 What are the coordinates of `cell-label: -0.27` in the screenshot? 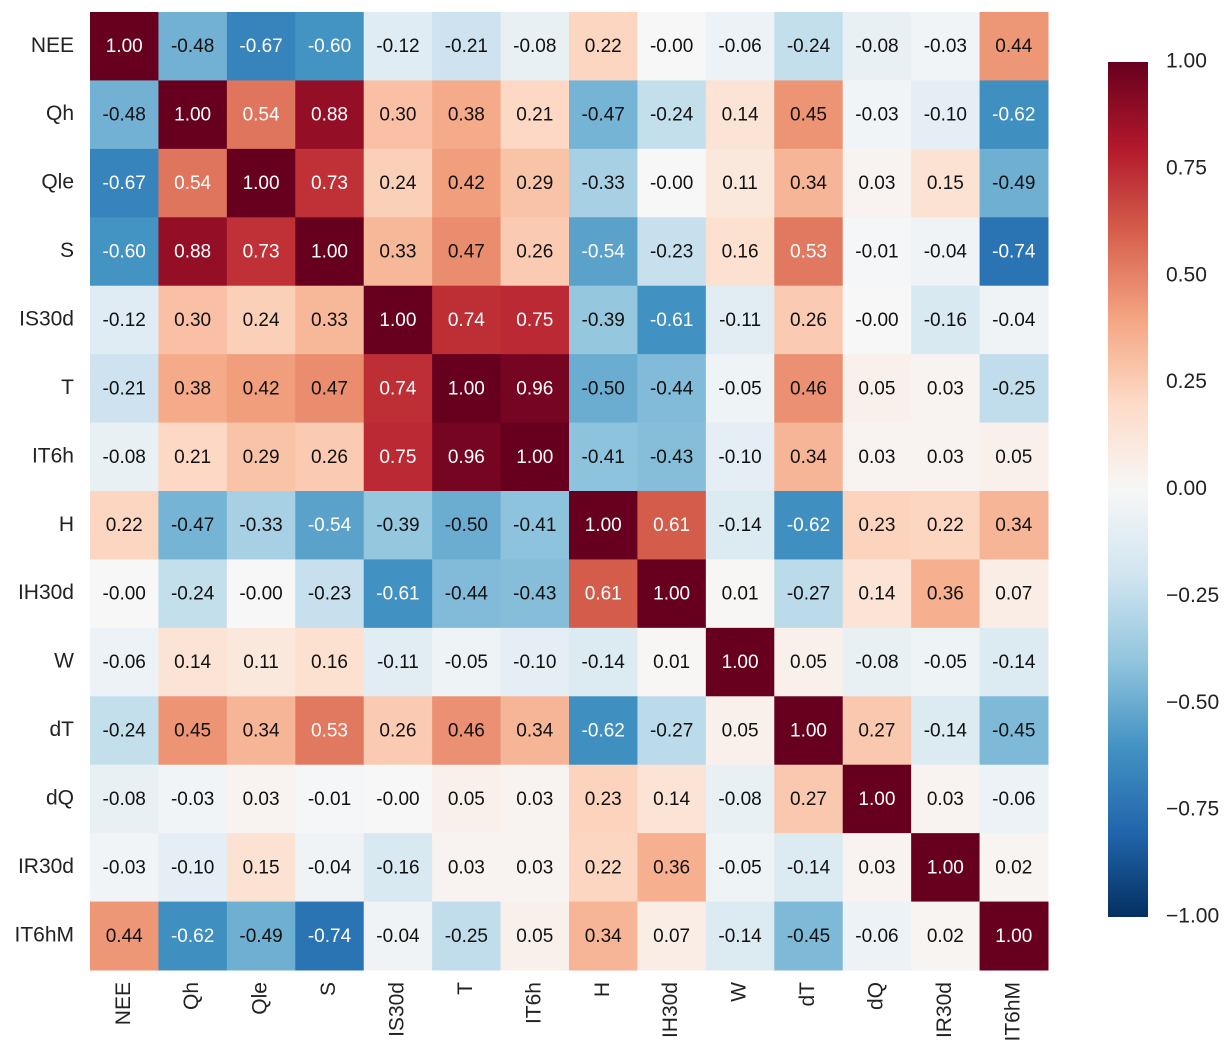 It's located at (671, 731).